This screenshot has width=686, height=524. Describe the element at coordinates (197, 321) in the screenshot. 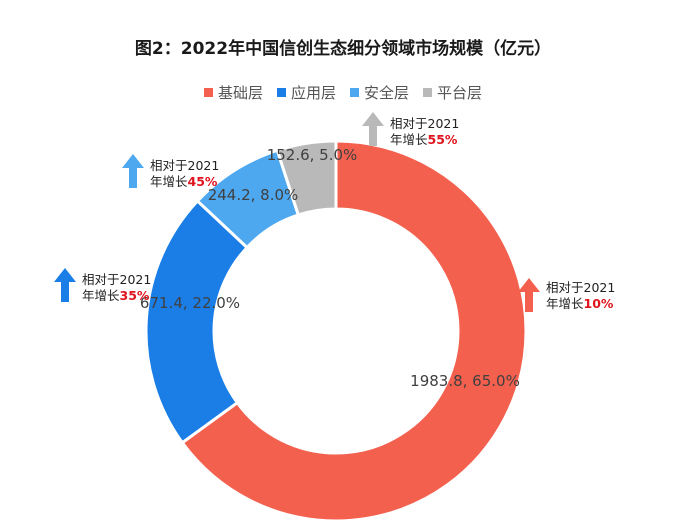

I see `donut-slice-yingyong` at that location.